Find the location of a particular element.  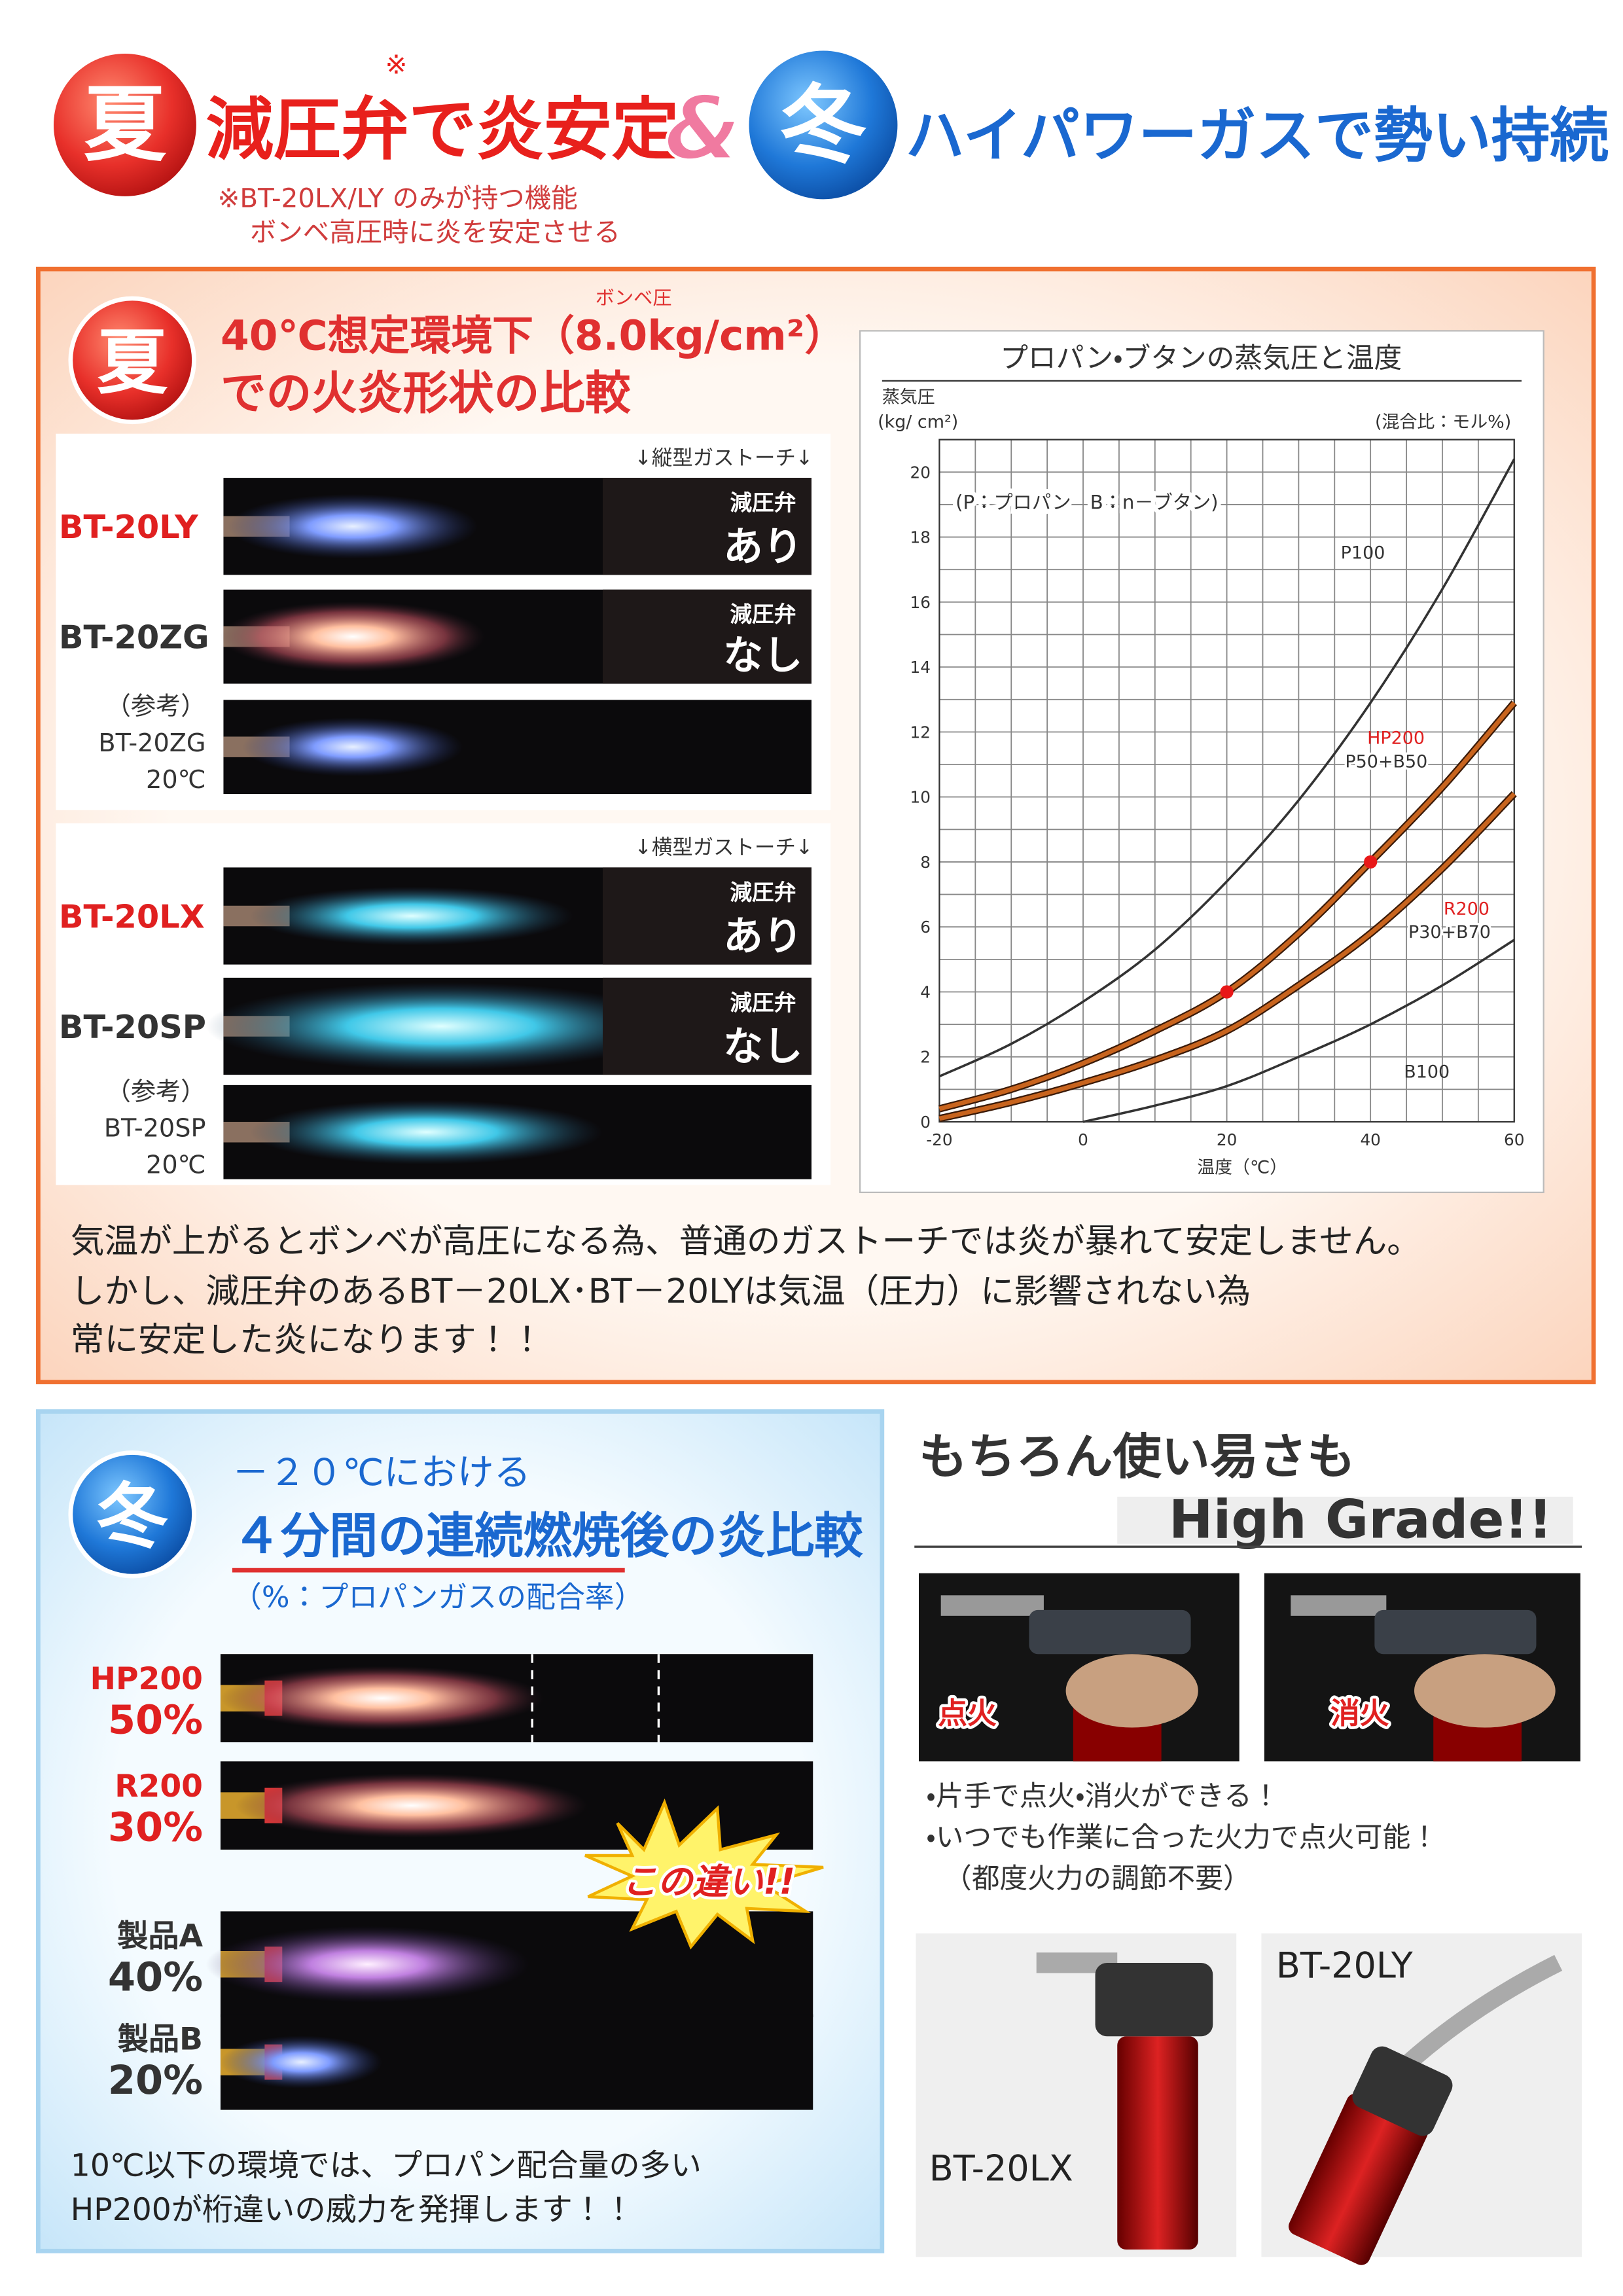

product-shape is located at coordinates (1154, 1999).